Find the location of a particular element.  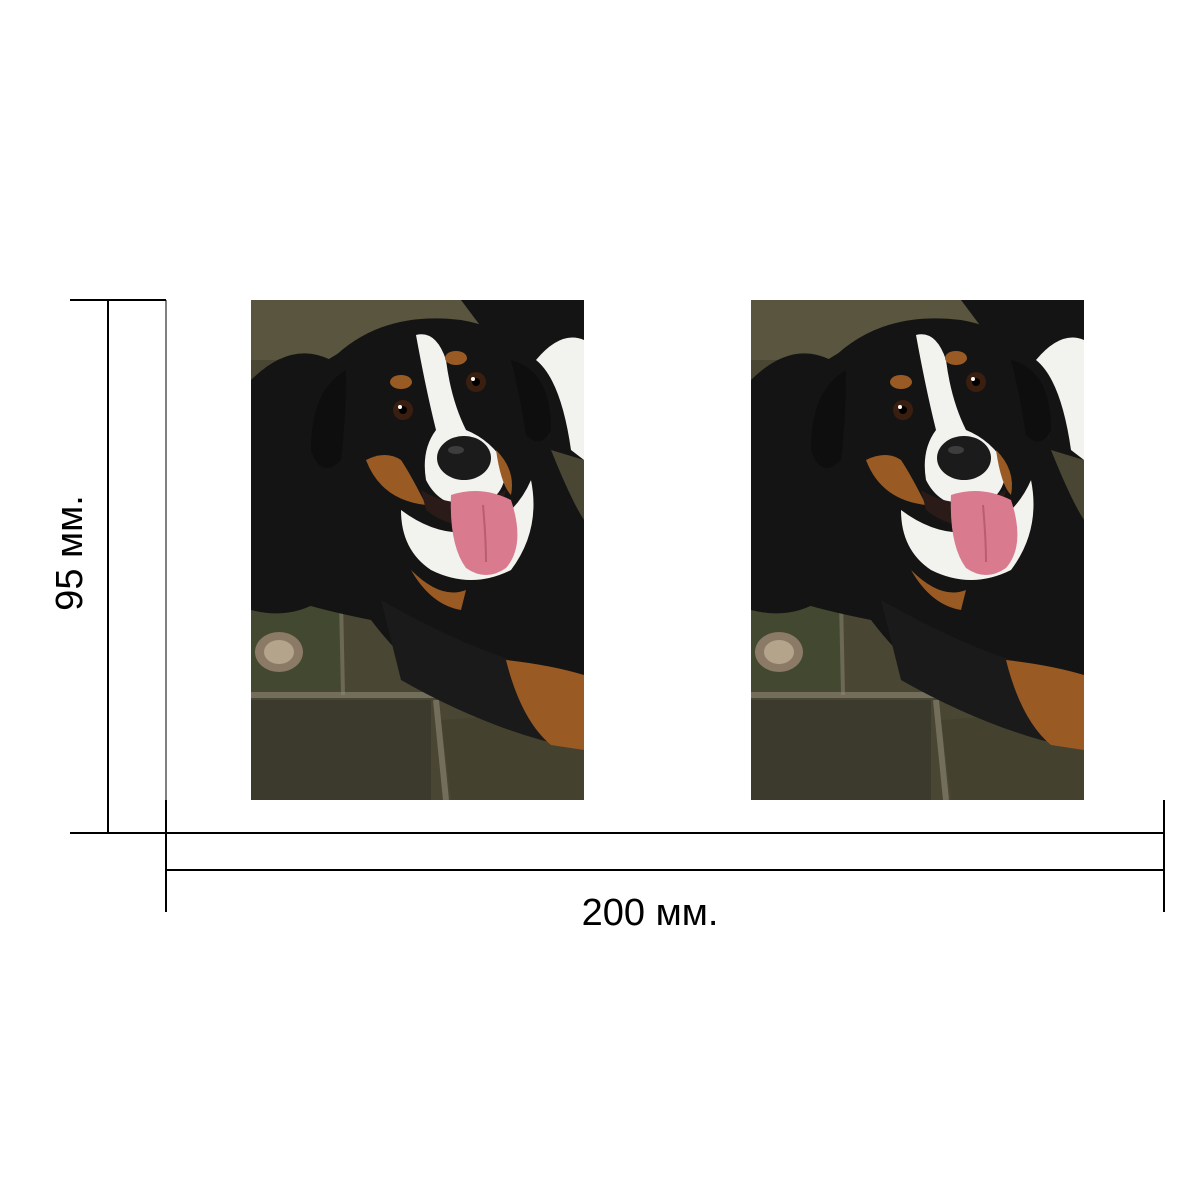

dog-photo-left is located at coordinates (417, 550).